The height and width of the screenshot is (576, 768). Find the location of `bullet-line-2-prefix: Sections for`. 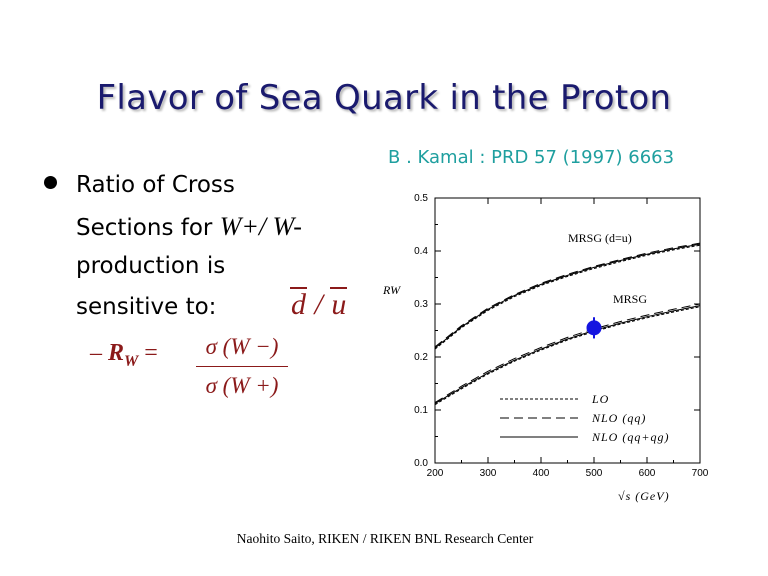

bullet-line-2-prefix: Sections for is located at coordinates (148, 228).